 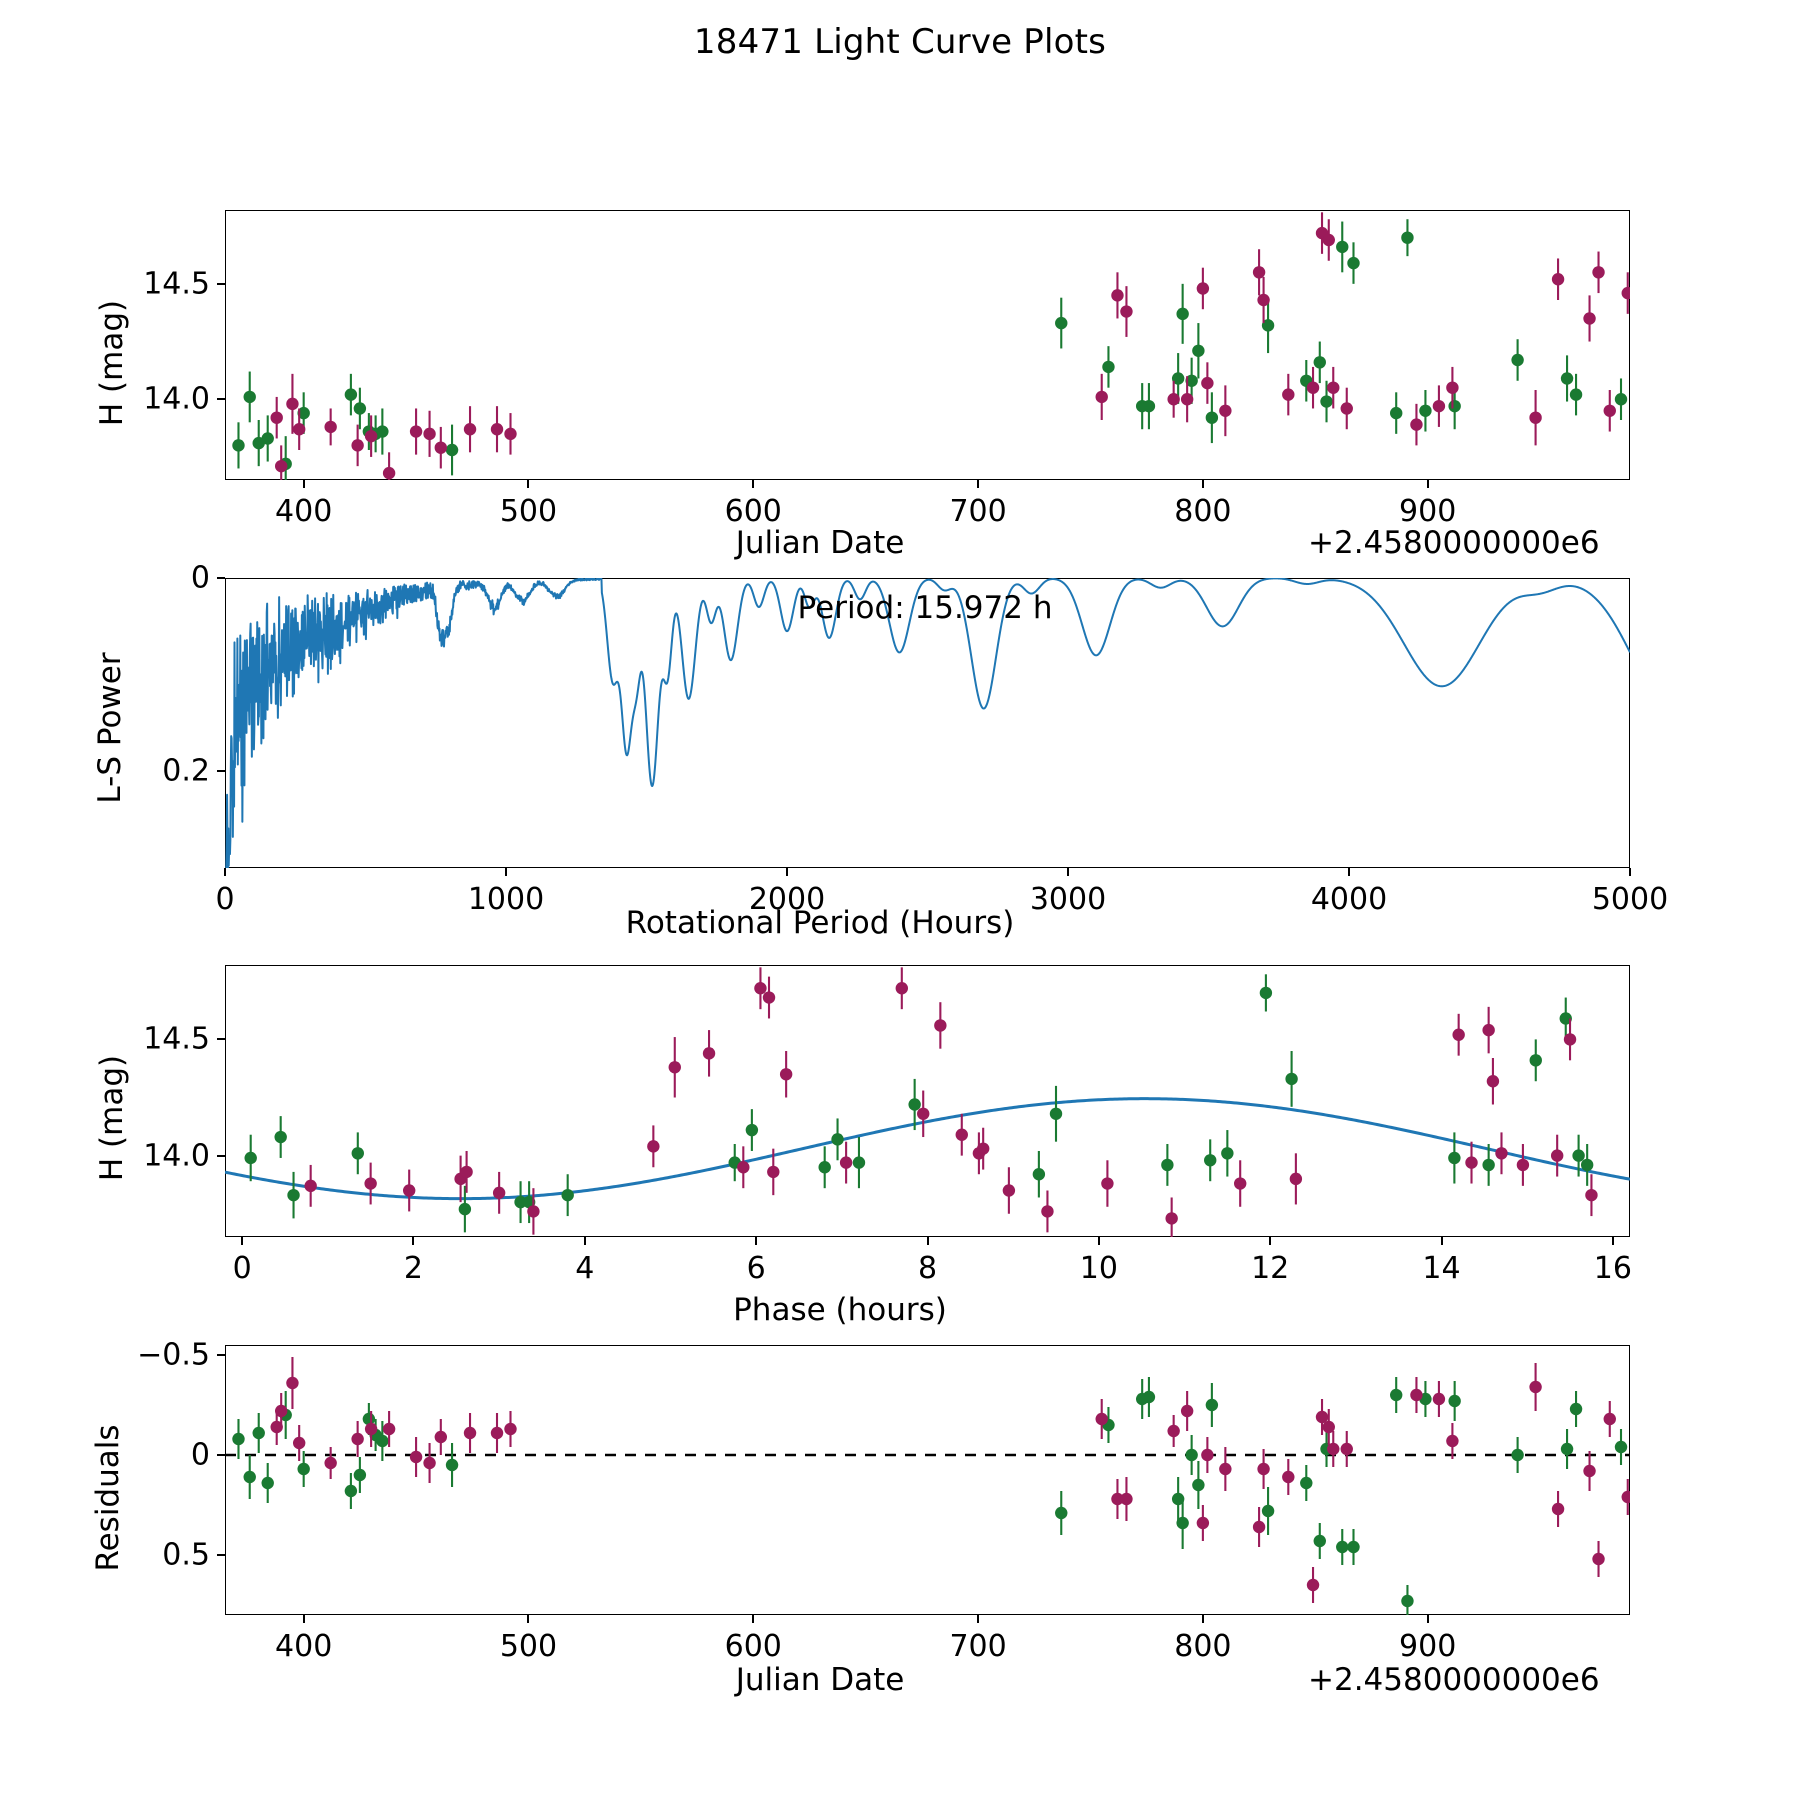 I want to click on phased-xlabel: Phase (hours), so click(x=840, y=1310).